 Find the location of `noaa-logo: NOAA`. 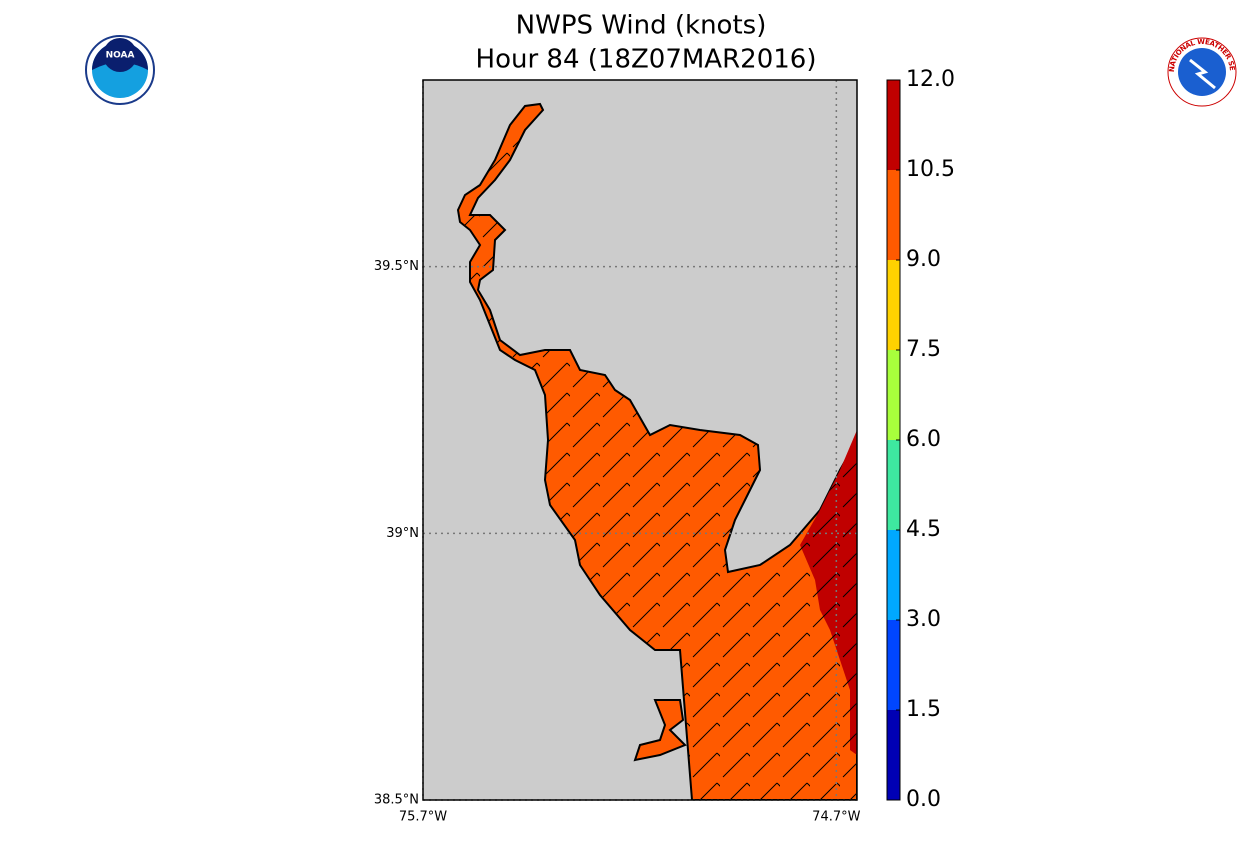

noaa-logo: NOAA is located at coordinates (120, 70).